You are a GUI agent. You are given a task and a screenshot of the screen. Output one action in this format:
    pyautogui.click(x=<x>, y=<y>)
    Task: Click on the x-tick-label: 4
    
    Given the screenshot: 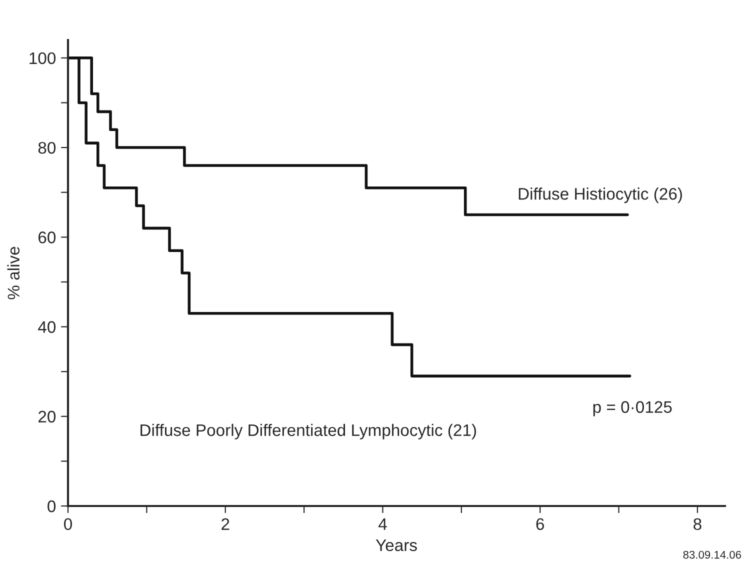 What is the action you would take?
    pyautogui.click(x=382, y=524)
    